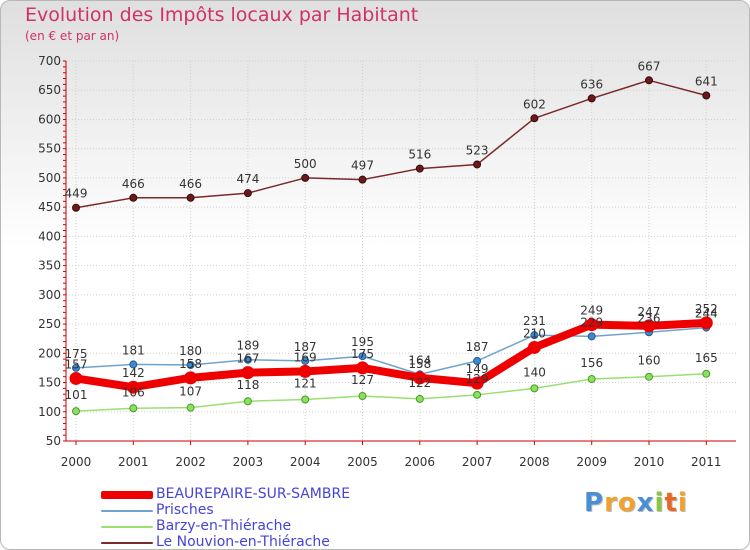 This screenshot has width=750, height=550. Describe the element at coordinates (419, 360) in the screenshot. I see `data-label-1: 164` at that location.